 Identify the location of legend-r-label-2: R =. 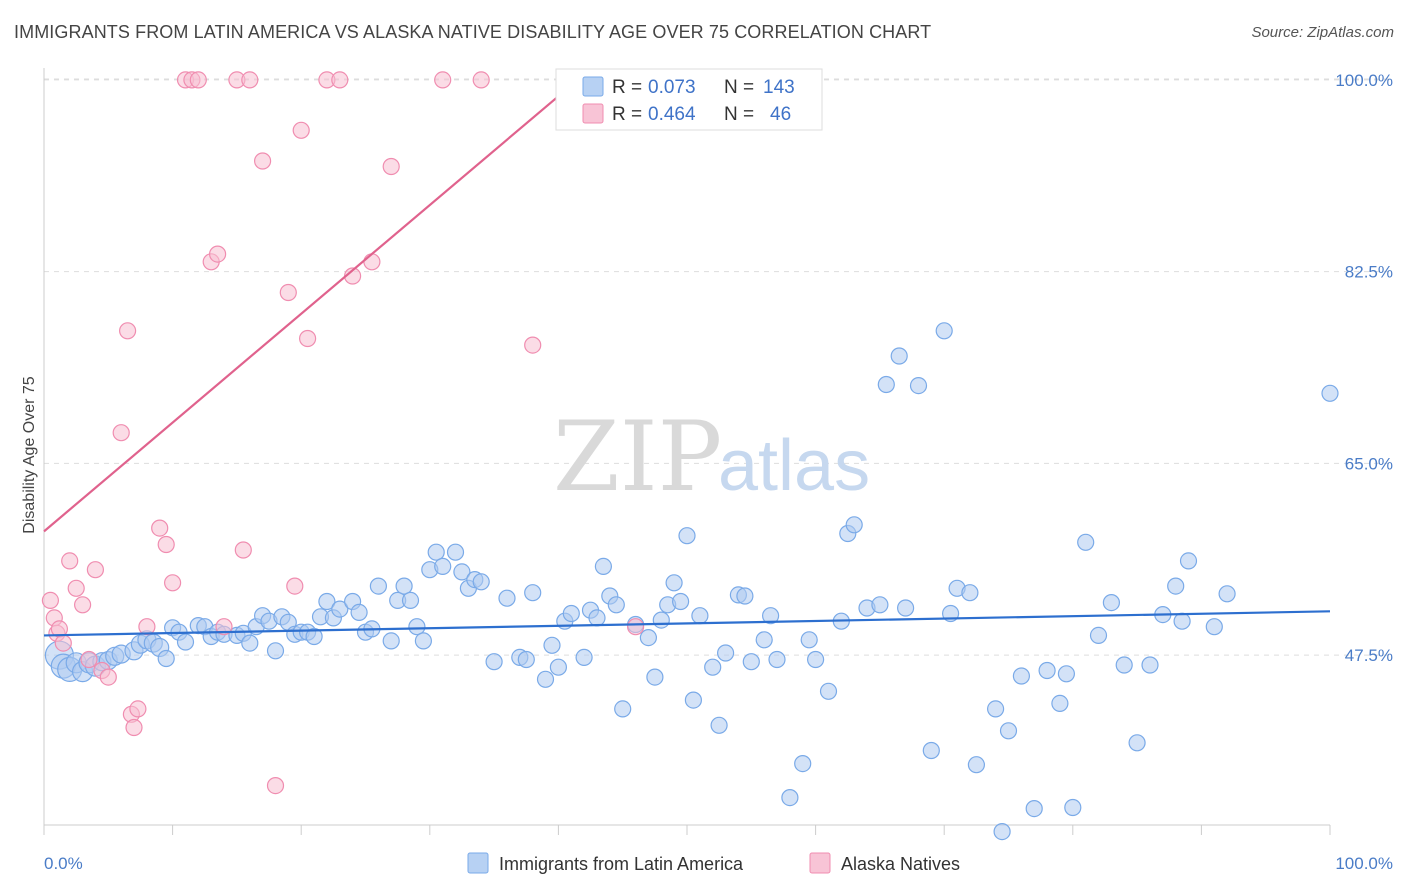
(627, 114).